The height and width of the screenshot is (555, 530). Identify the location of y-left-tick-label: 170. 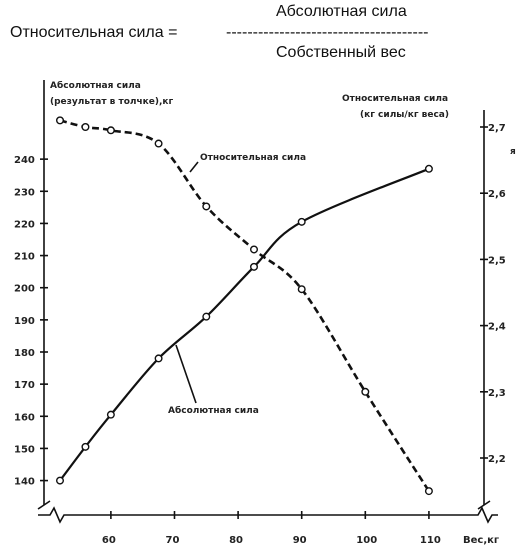
(24, 385).